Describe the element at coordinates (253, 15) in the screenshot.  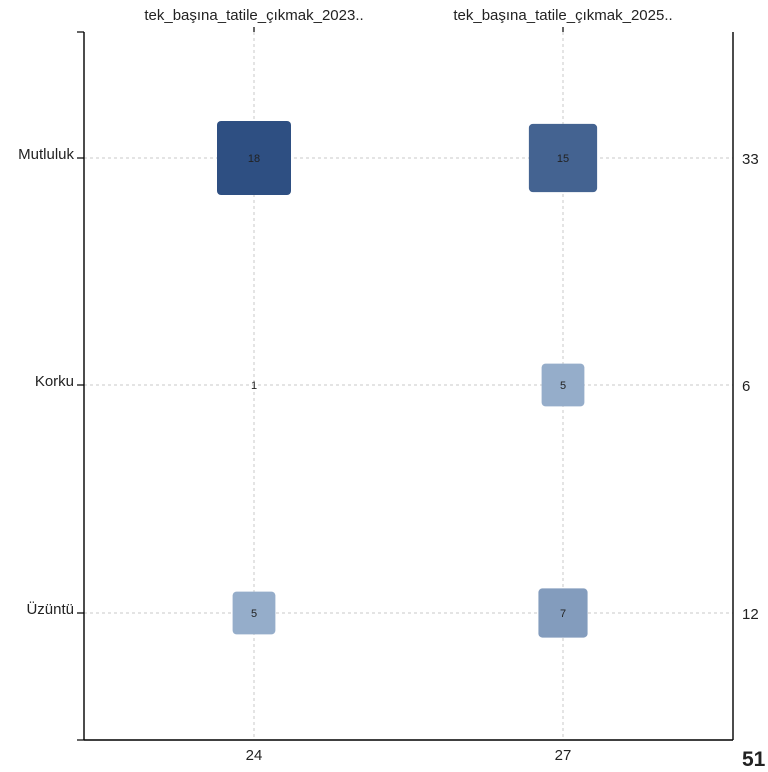
I see `column-label: tek_başına_tatile_çıkmak_2023..` at that location.